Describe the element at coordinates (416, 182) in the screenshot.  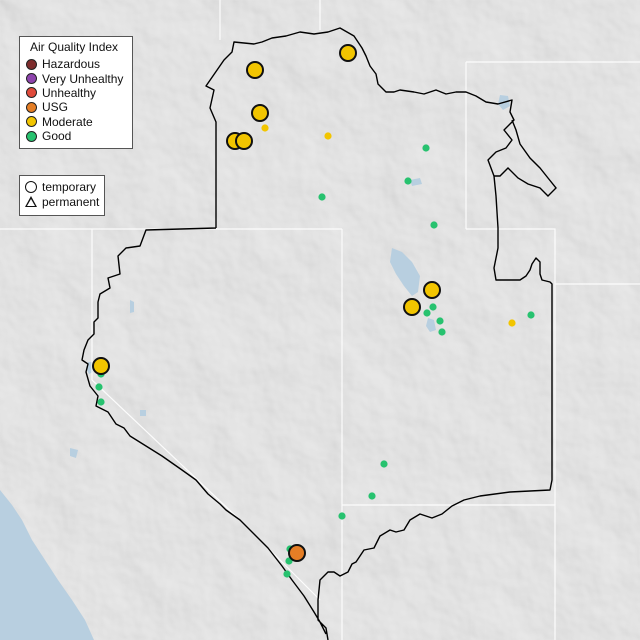
I see `american-falls-reservoir` at that location.